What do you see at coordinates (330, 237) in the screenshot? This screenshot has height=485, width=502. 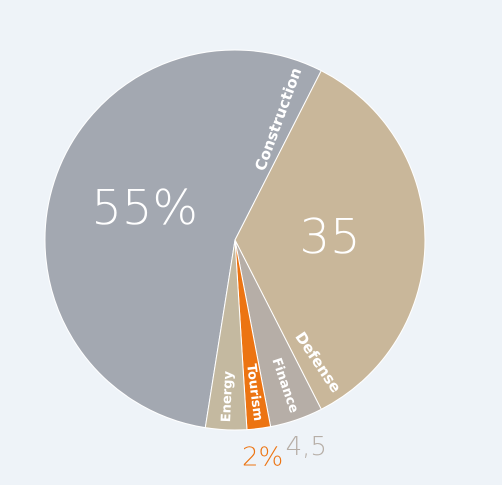 I see `data-label: 35` at bounding box center [330, 237].